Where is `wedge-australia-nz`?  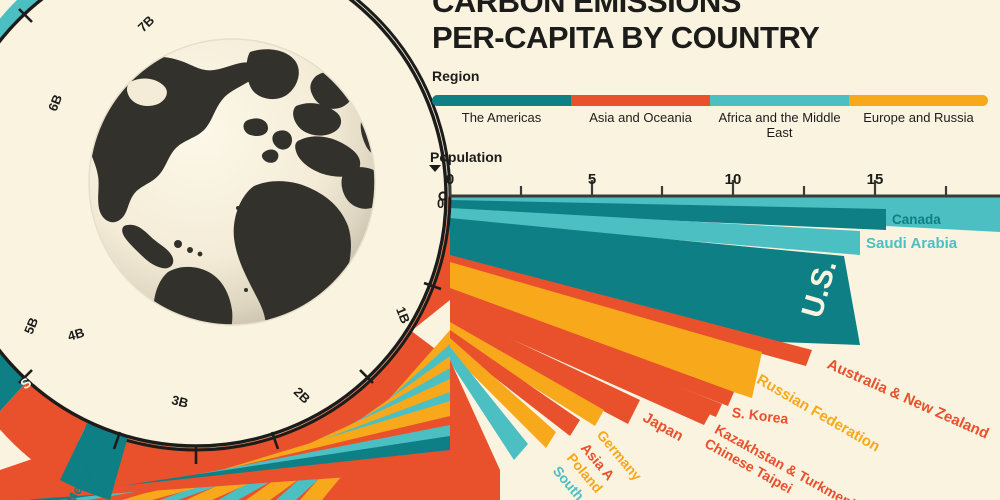
wedge-australia-nz is located at coordinates (631, 310).